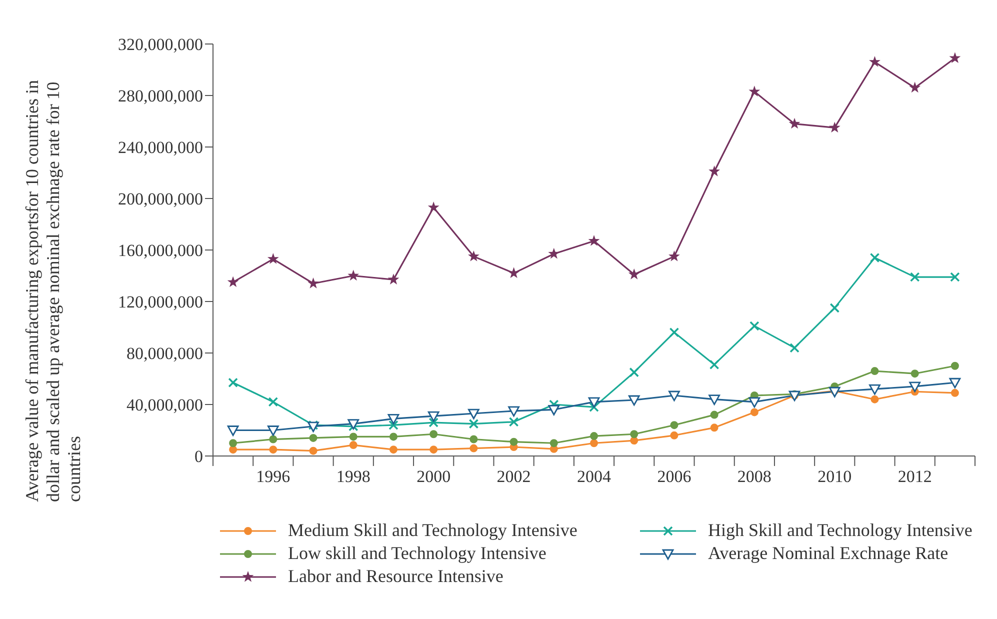 This screenshot has width=997, height=619. I want to click on x-tick-label: 2004, so click(594, 476).